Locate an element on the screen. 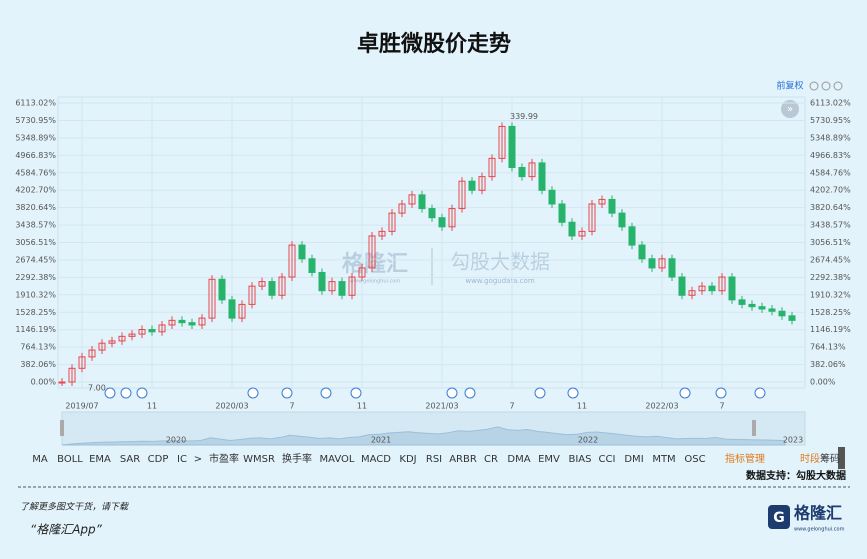  expand-icon: » is located at coordinates (790, 109).